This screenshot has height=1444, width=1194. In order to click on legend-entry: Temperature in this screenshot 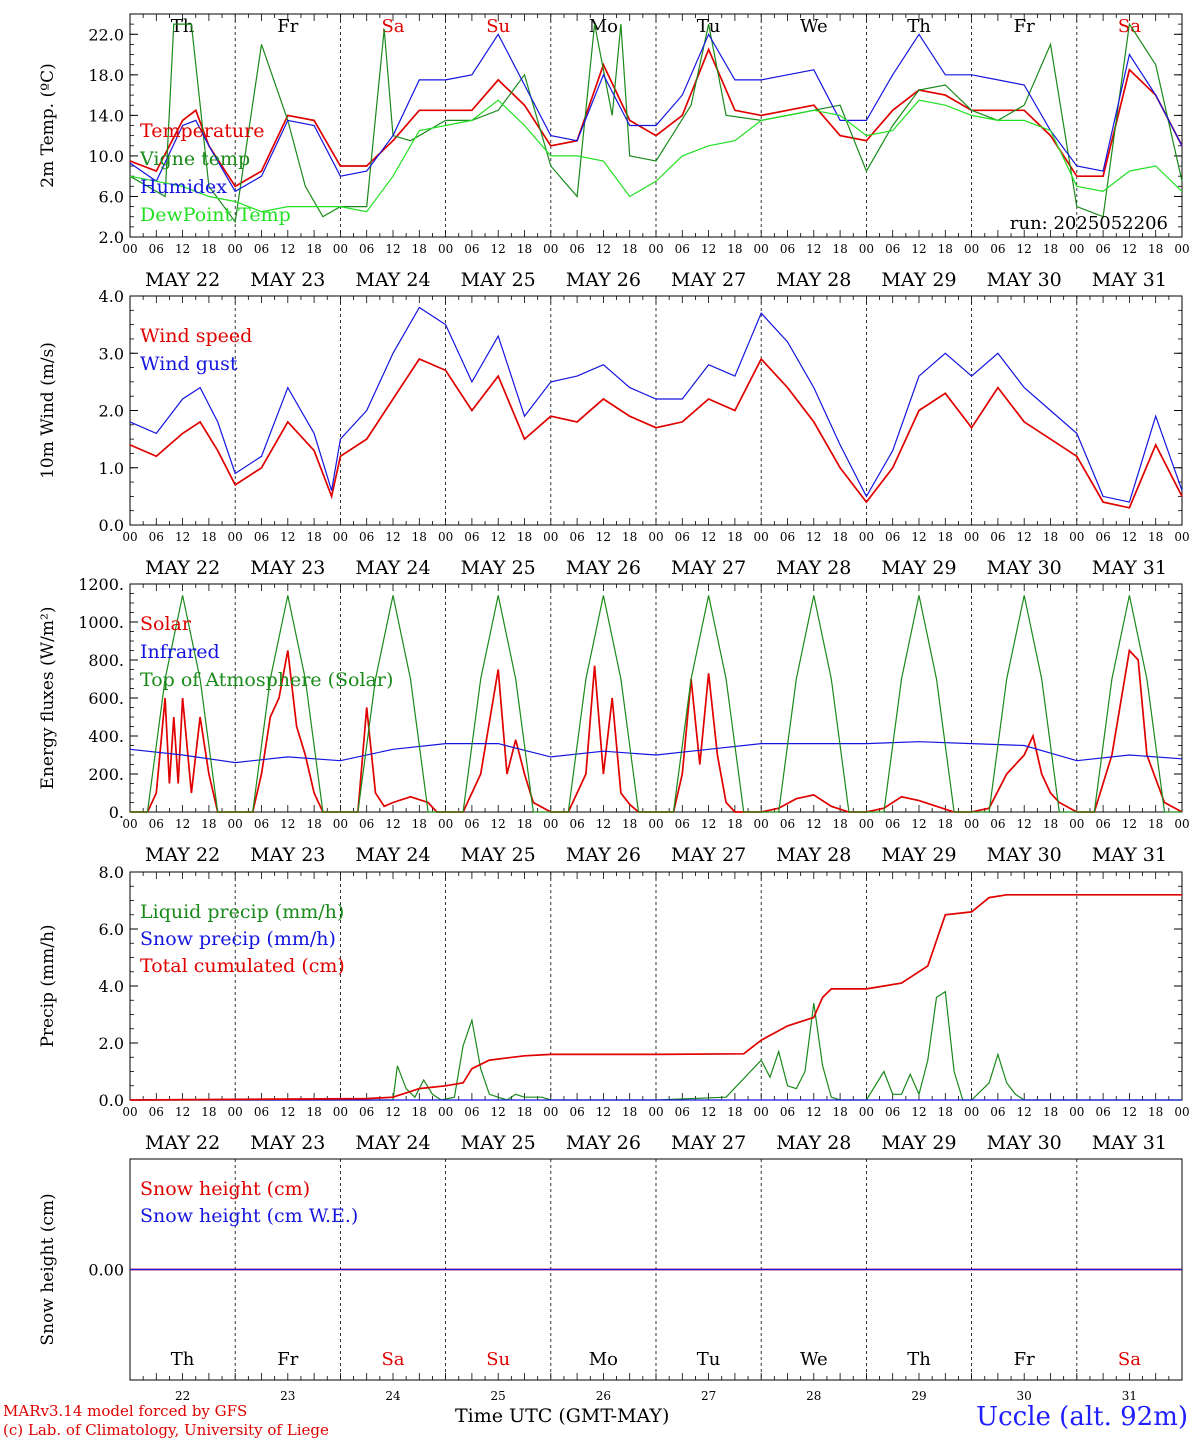, I will do `click(202, 131)`.